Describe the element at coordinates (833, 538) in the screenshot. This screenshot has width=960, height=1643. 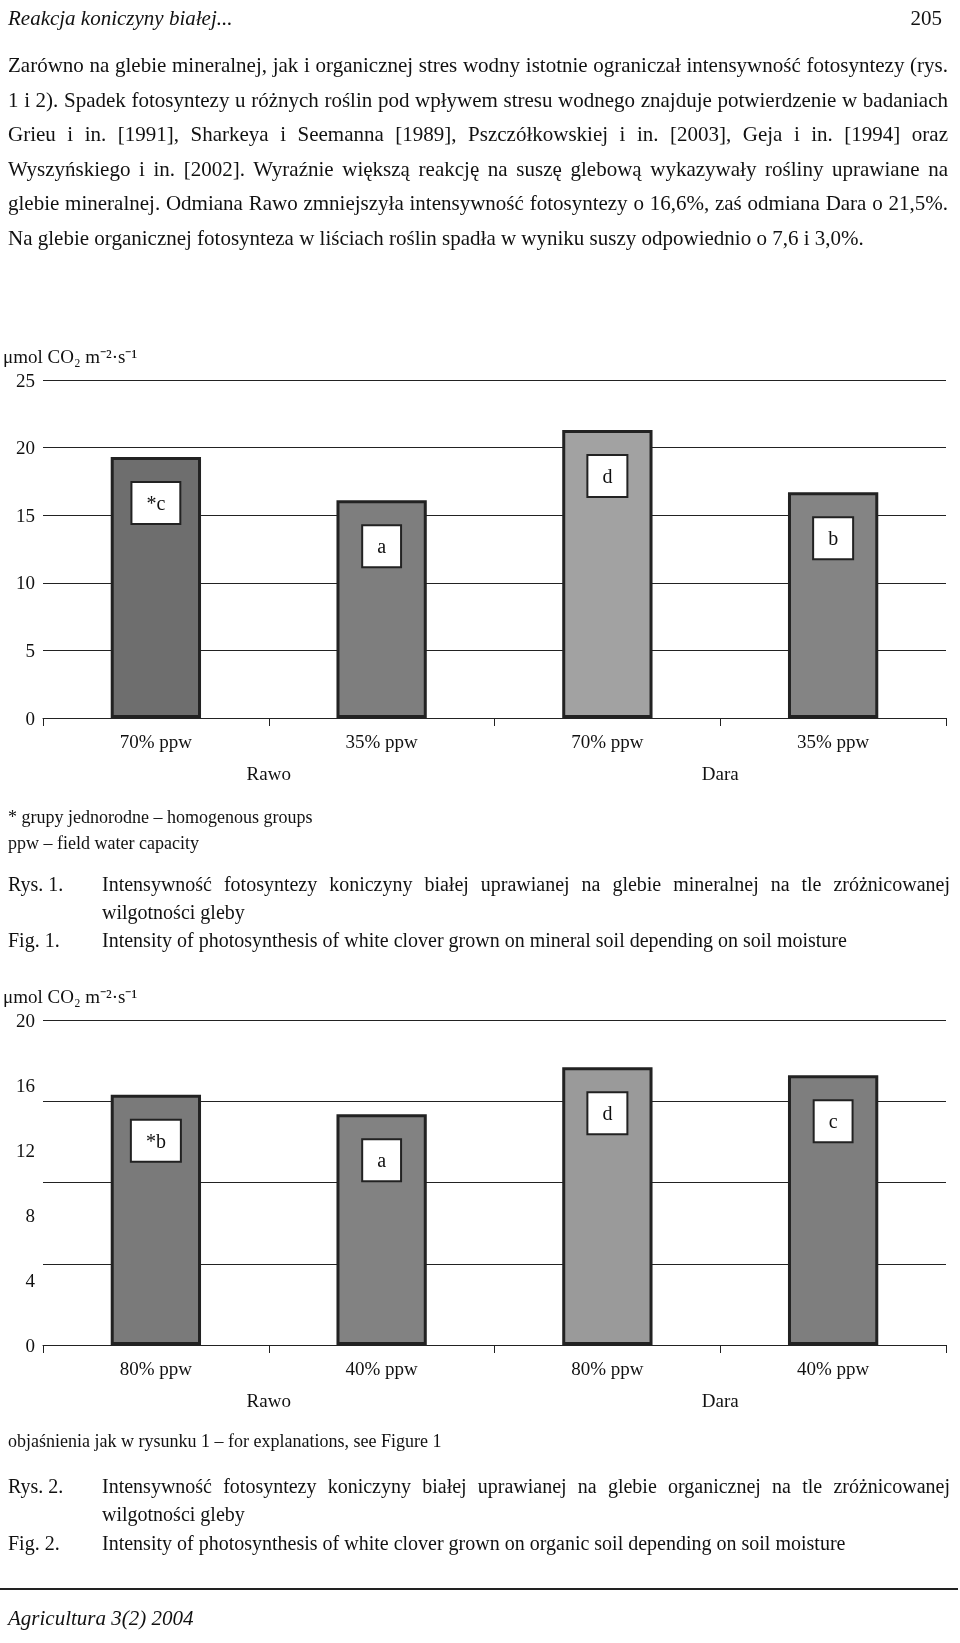
I see `data-label: b` at that location.